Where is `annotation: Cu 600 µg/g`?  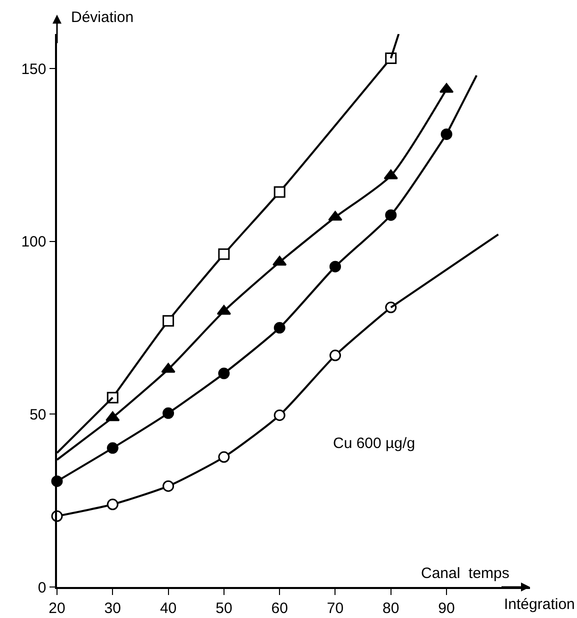
annotation: Cu 600 µg/g is located at coordinates (374, 443).